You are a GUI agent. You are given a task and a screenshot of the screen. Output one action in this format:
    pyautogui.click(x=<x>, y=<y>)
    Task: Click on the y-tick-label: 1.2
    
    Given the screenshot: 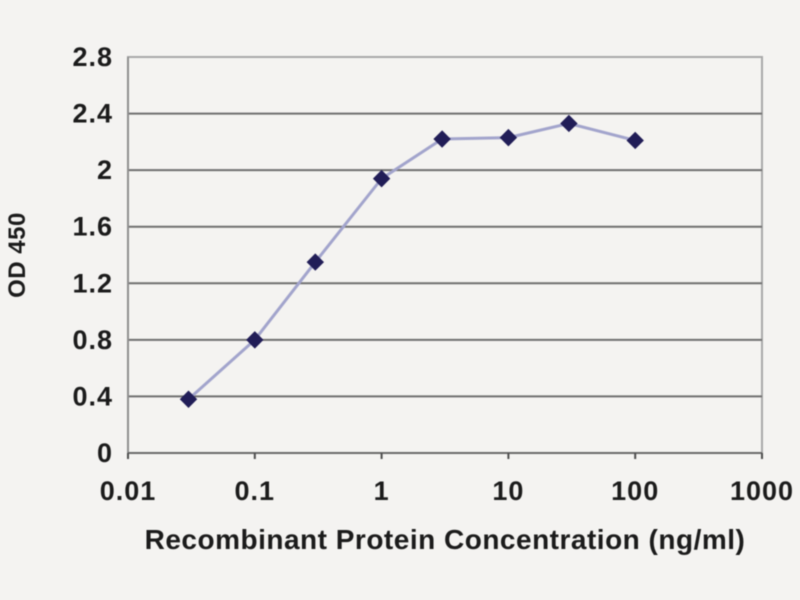 What is the action you would take?
    pyautogui.click(x=92, y=283)
    